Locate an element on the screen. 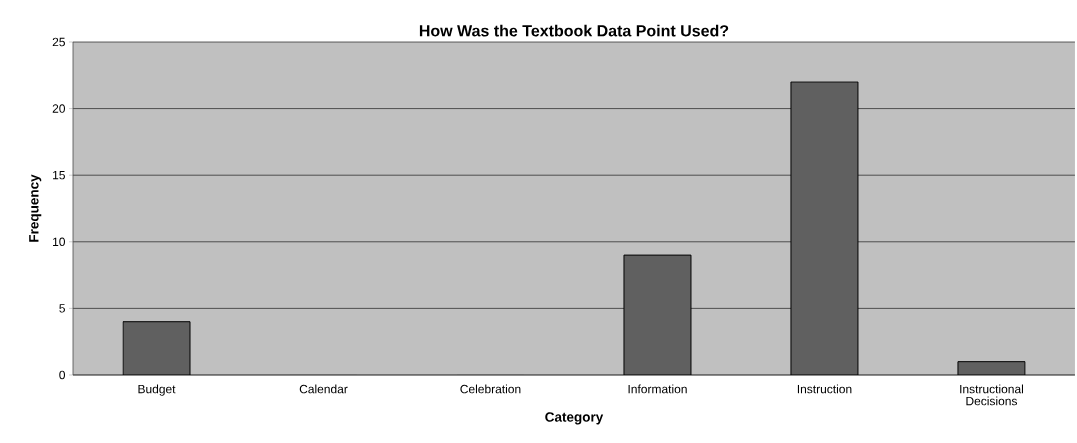 This screenshot has width=1077, height=443. y-tick-label: 15 is located at coordinates (59, 175).